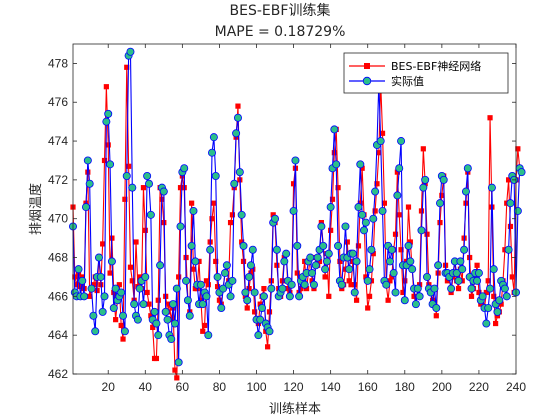 The height and width of the screenshot is (420, 560). I want to click on x-tick-label: 40, so click(146, 387).